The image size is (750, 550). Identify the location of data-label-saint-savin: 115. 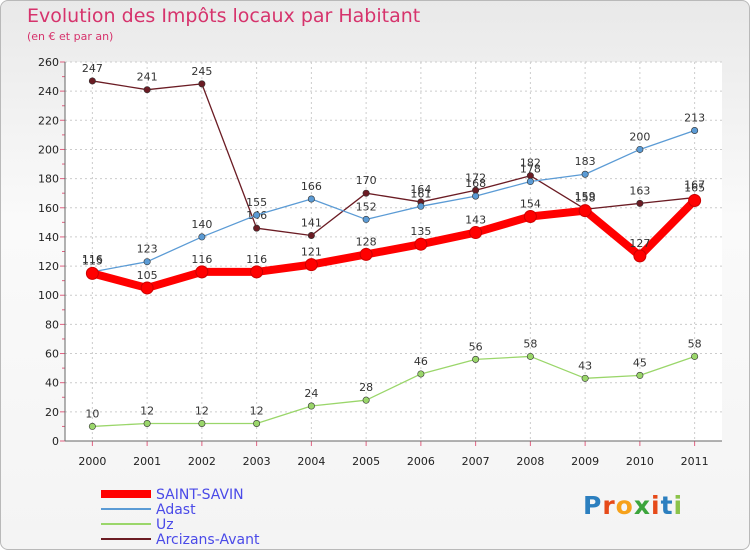
(92, 260).